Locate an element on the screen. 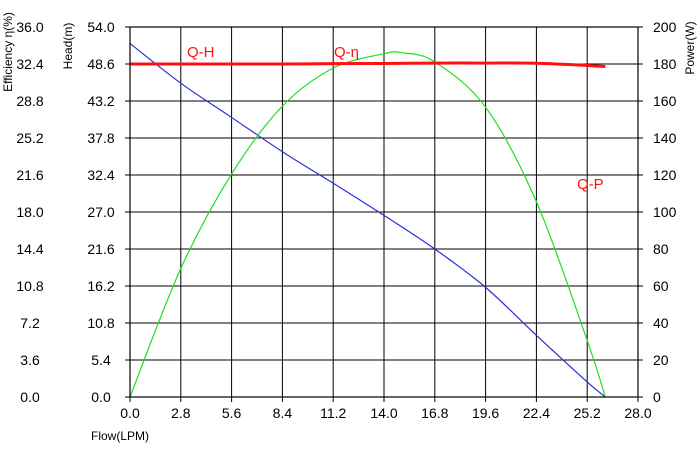  power-tick-label: 20 is located at coordinates (661, 360).